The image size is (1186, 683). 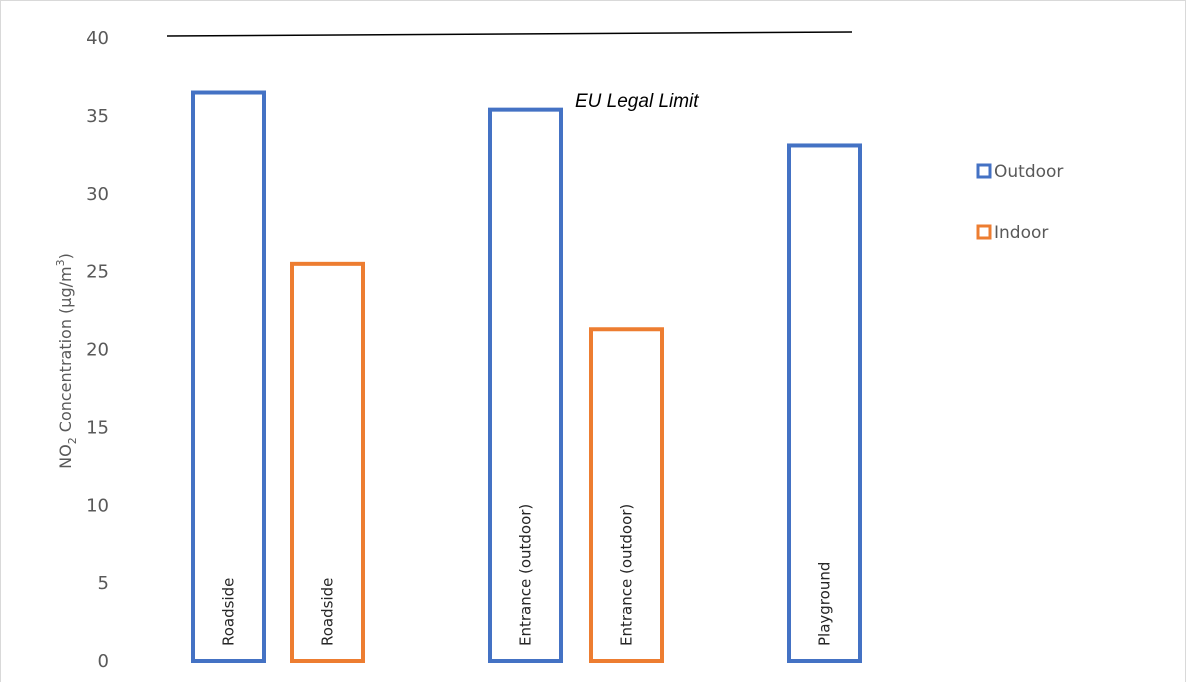 I want to click on y-tick-label: 20, so click(x=97, y=350).